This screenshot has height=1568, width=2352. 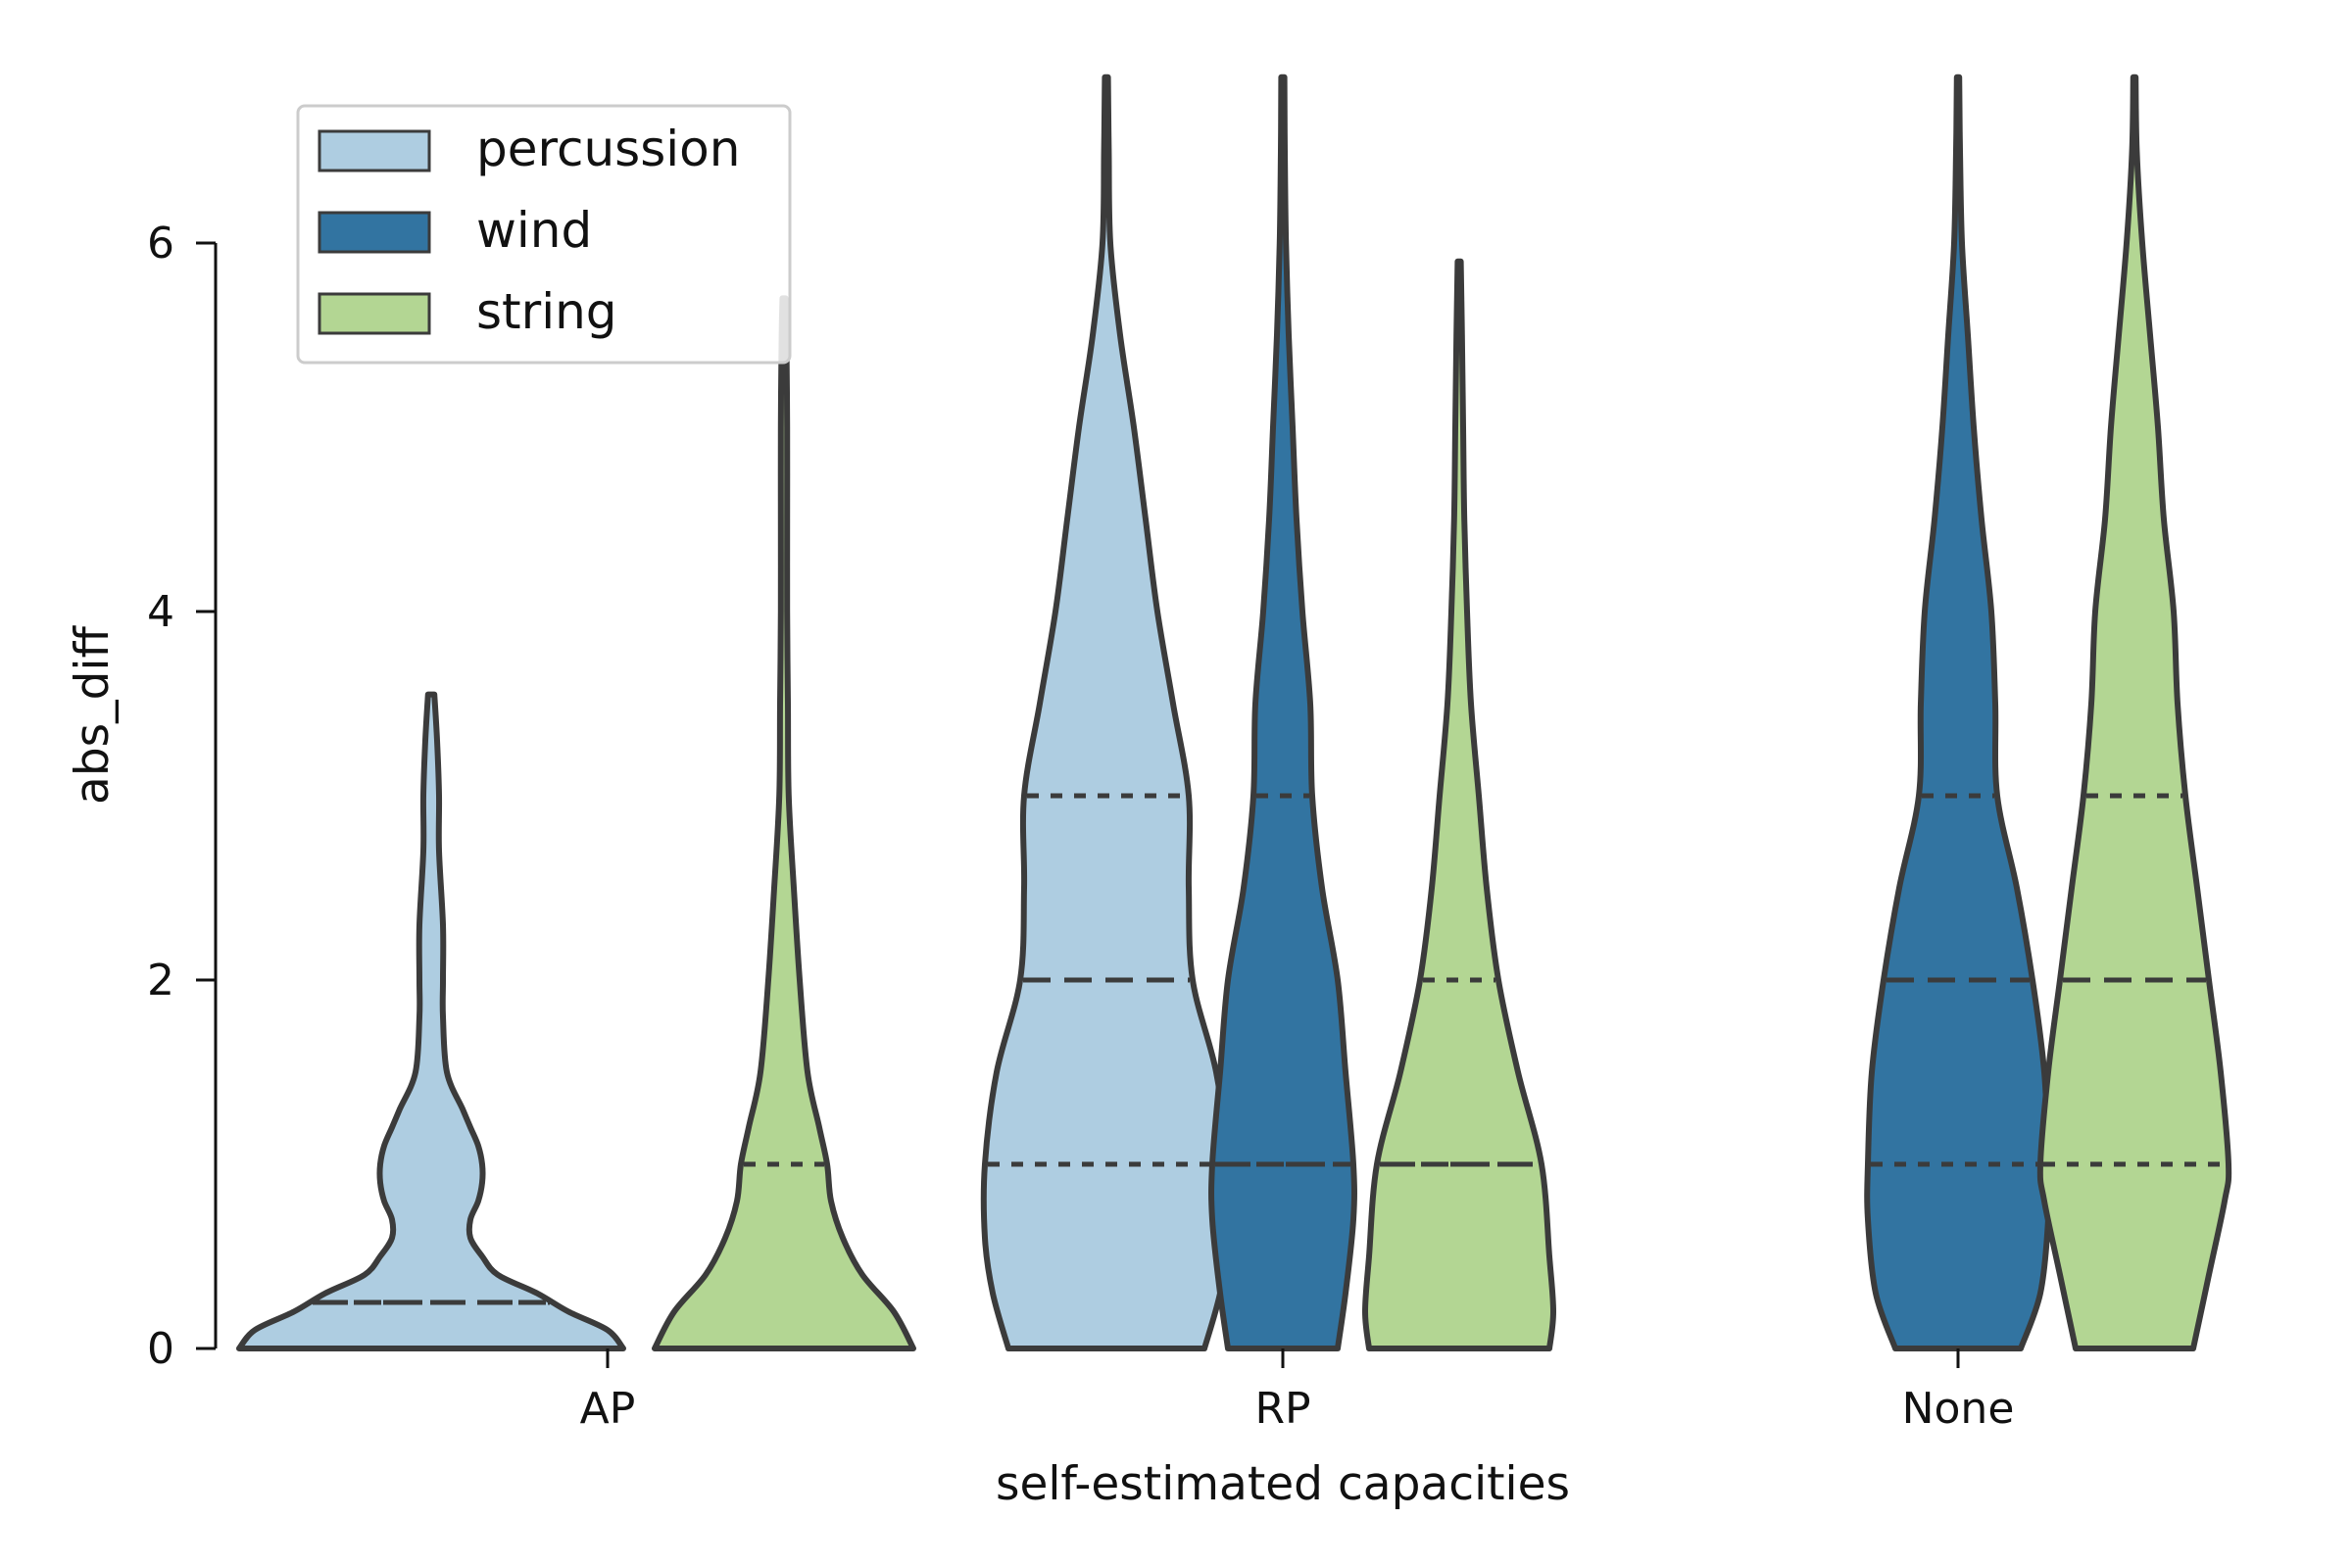 What do you see at coordinates (160, 612) in the screenshot?
I see `y-tick-label-2: 4` at bounding box center [160, 612].